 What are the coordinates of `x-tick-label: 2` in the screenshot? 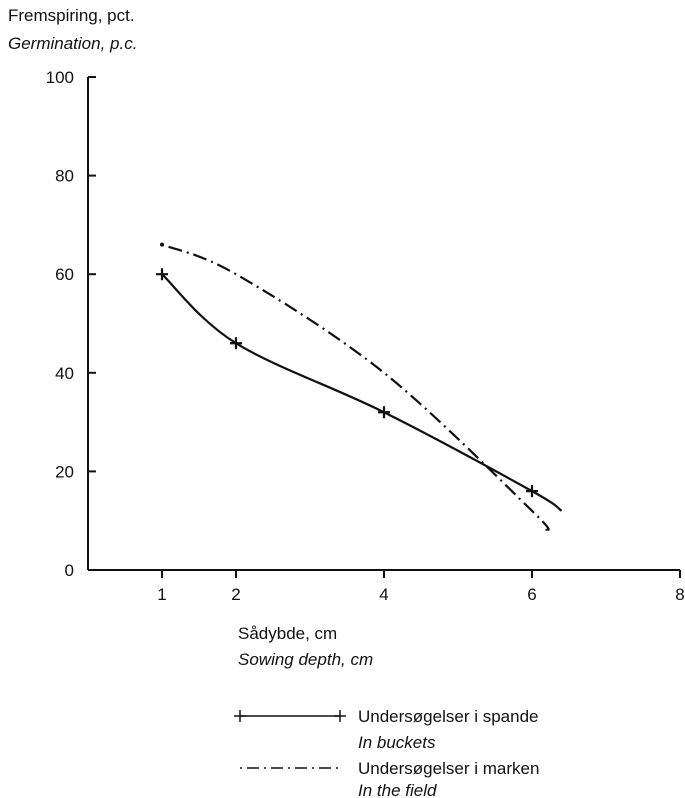 It's located at (235, 594).